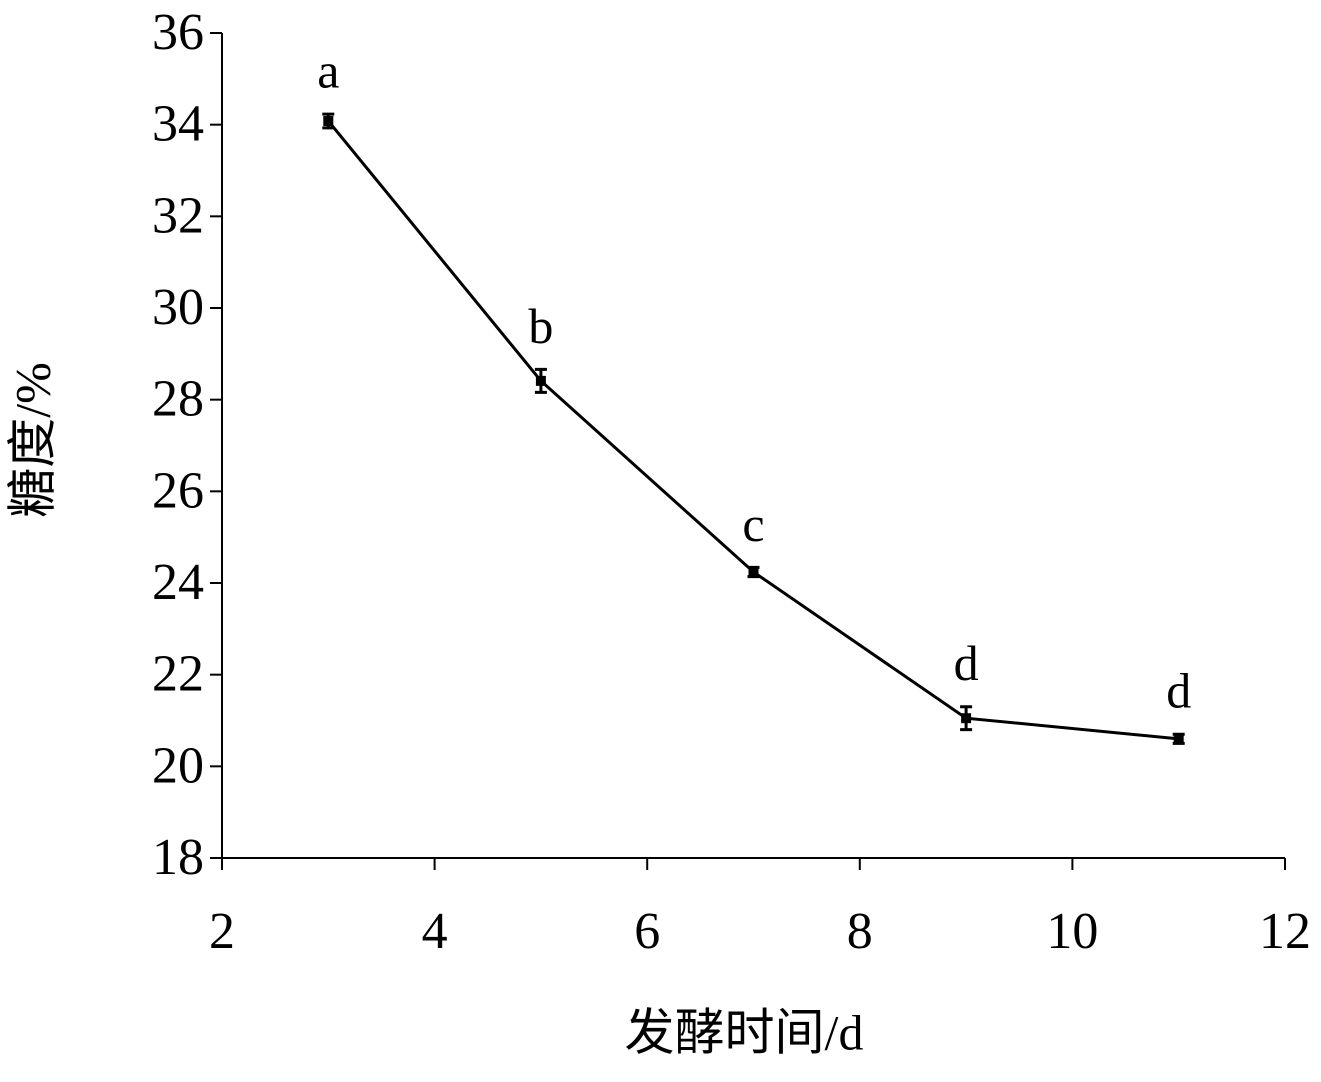 The width and height of the screenshot is (1321, 1082). Describe the element at coordinates (178, 857) in the screenshot. I see `y-tick-label: 18` at that location.